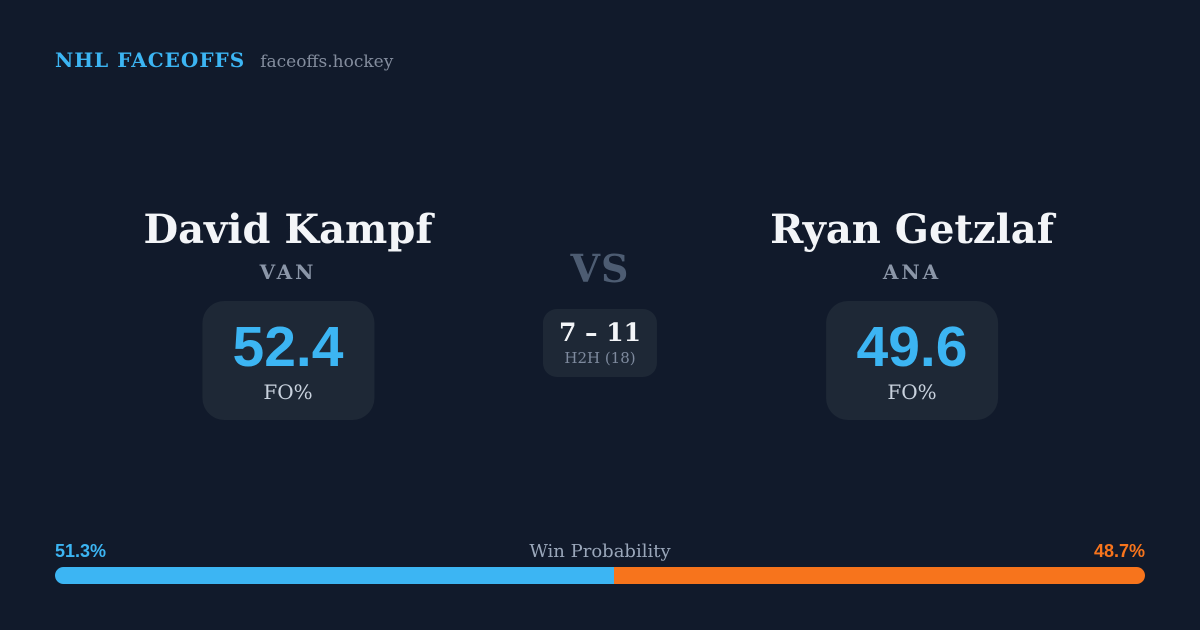 Image resolution: width=1200 pixels, height=630 pixels. I want to click on win-probability-left-pct: 51.3%, so click(81, 551).